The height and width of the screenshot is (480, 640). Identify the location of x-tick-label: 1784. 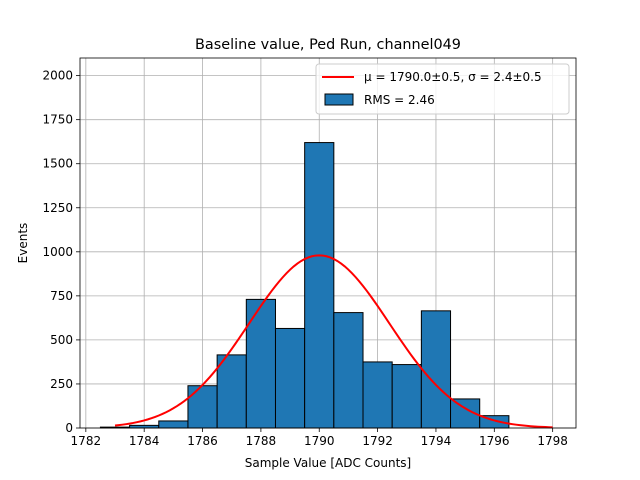
(144, 441).